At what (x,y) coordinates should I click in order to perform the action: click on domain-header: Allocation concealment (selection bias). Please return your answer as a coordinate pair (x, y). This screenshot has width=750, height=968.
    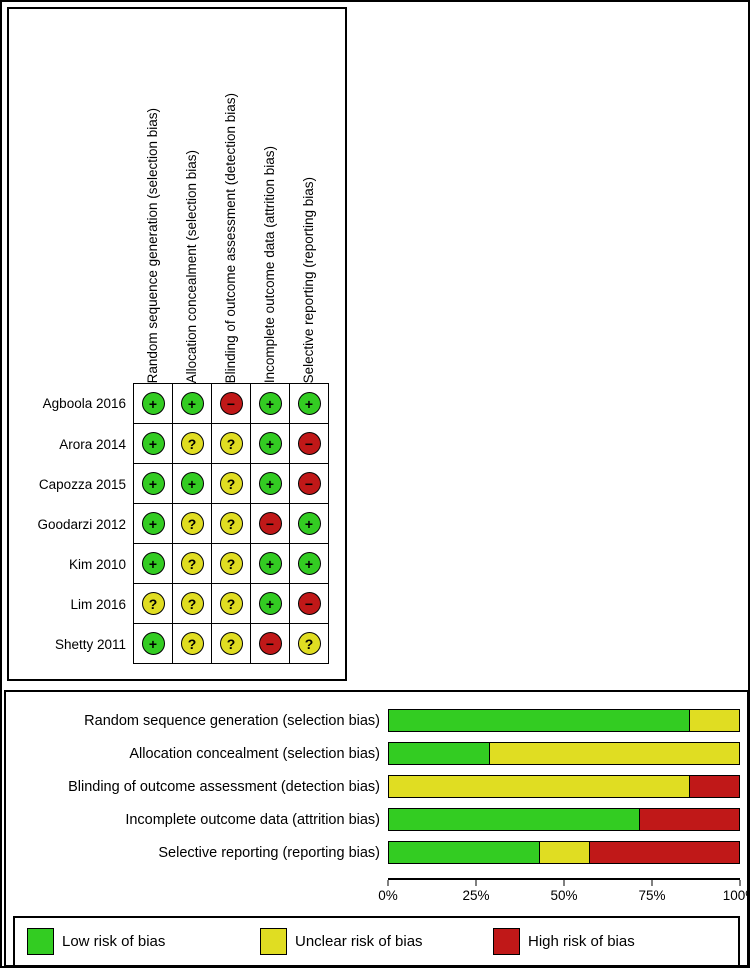
    Looking at the image, I should click on (192, 266).